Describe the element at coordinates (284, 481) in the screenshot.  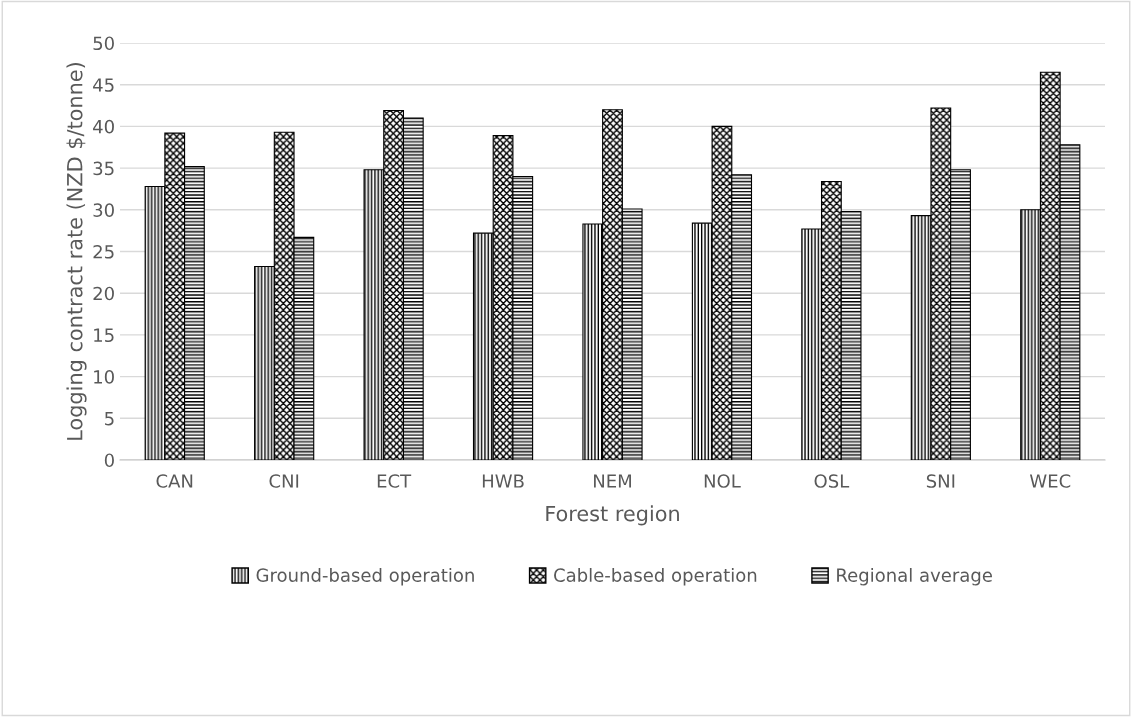
I see `x-tick-label: CNI` at that location.